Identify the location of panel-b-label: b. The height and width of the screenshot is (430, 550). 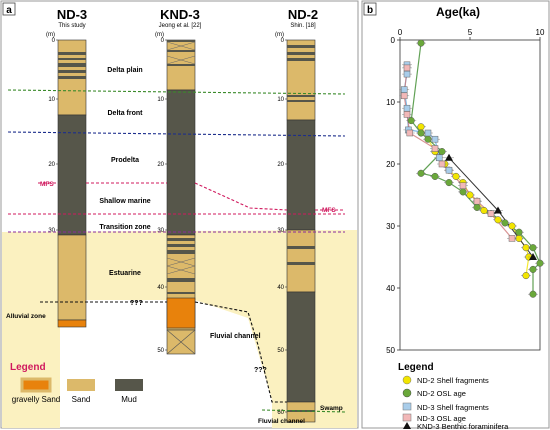
(370, 10).